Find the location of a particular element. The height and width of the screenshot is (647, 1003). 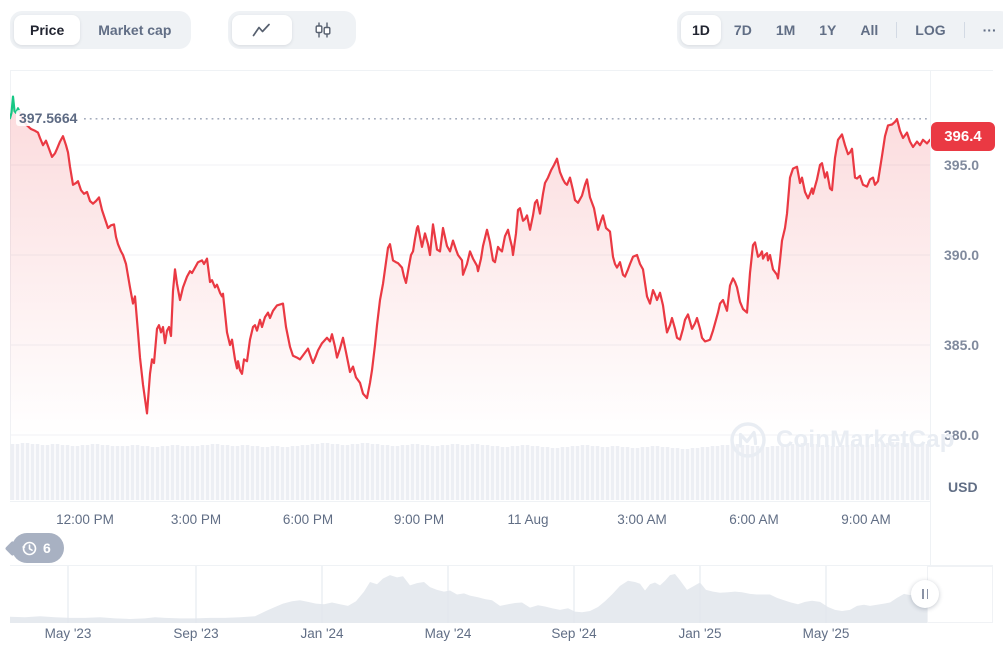

scrubber-date-label: May '24 is located at coordinates (448, 633).